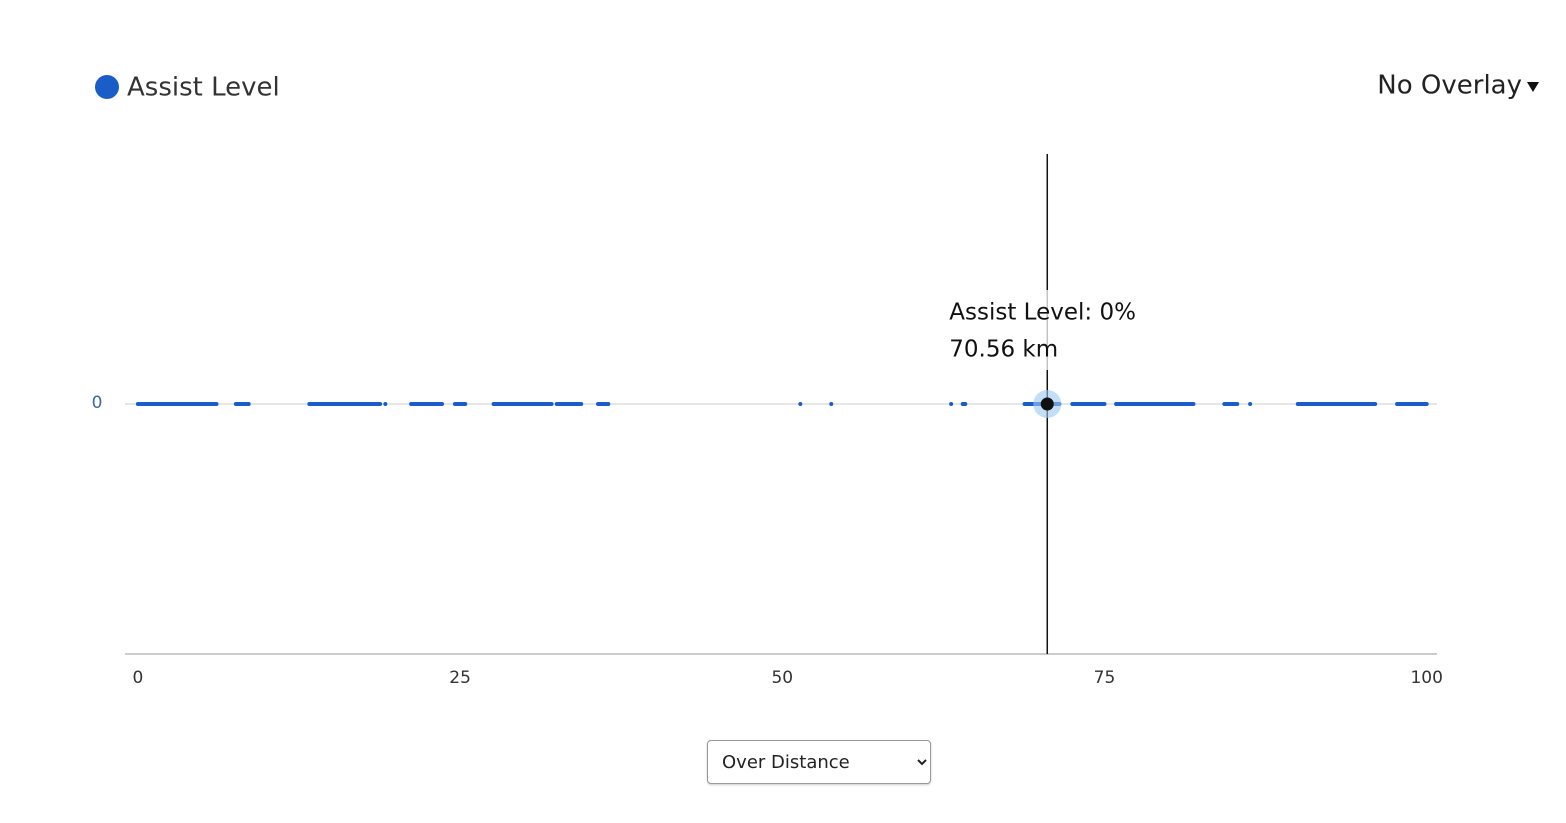 The width and height of the screenshot is (1566, 823). Describe the element at coordinates (782, 678) in the screenshot. I see `x-tick-label: 50` at that location.